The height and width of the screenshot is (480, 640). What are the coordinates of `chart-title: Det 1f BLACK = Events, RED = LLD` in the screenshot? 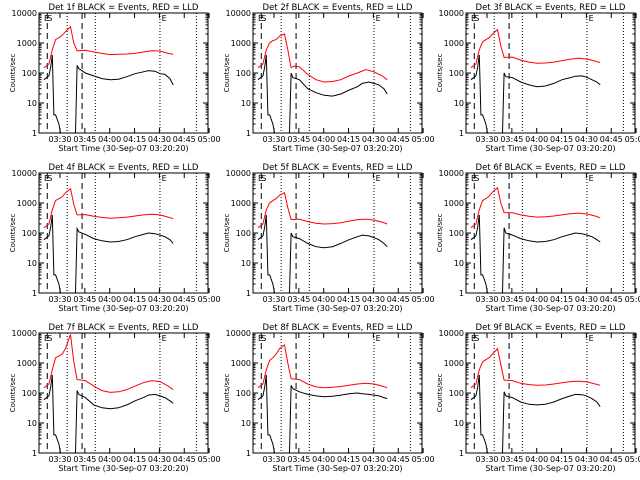 It's located at (124, 8).